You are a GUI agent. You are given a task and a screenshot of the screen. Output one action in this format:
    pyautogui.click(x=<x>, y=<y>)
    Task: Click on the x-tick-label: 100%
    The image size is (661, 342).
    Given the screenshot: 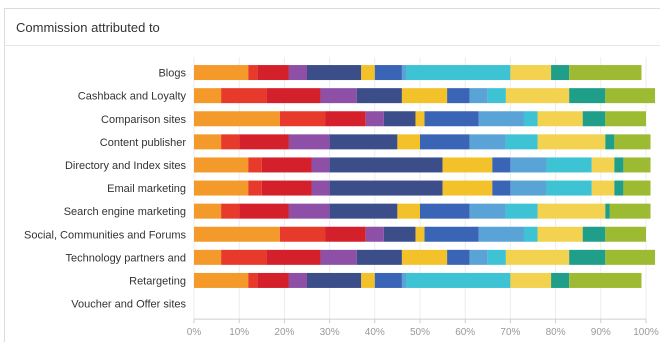 What is the action you would take?
    pyautogui.click(x=646, y=332)
    